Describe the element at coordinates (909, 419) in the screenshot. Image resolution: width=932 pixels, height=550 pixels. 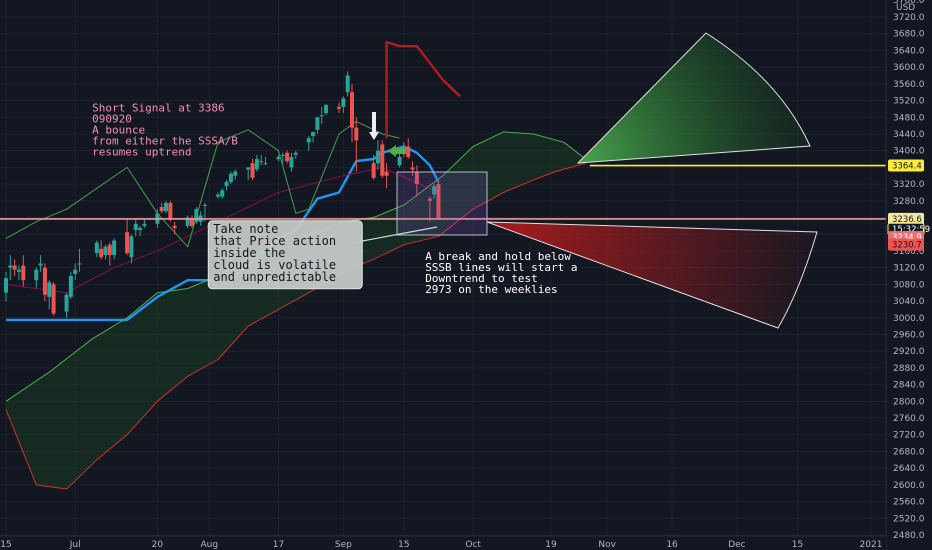
I see `y-tick-label: 2760.0` at that location.